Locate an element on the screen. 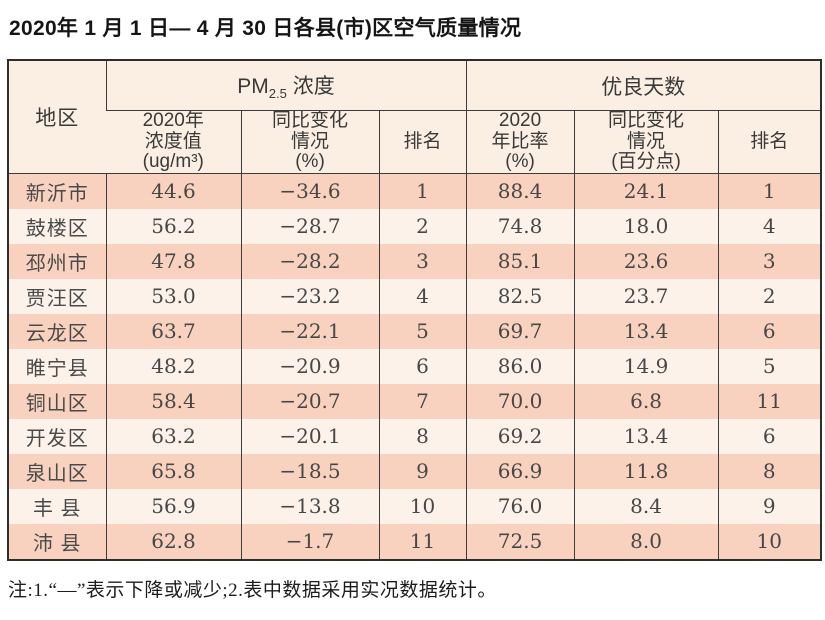  cell-good-rank: 8 is located at coordinates (769, 471).